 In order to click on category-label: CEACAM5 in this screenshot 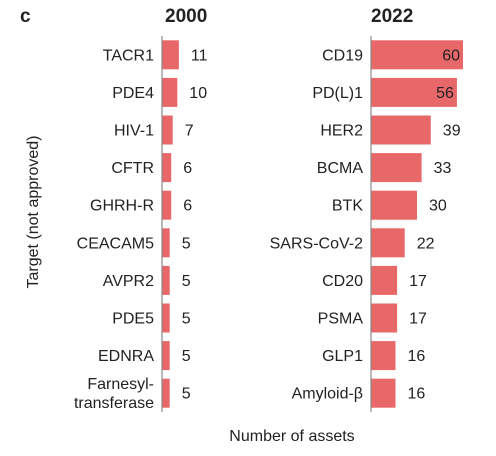, I will do `click(115, 243)`.